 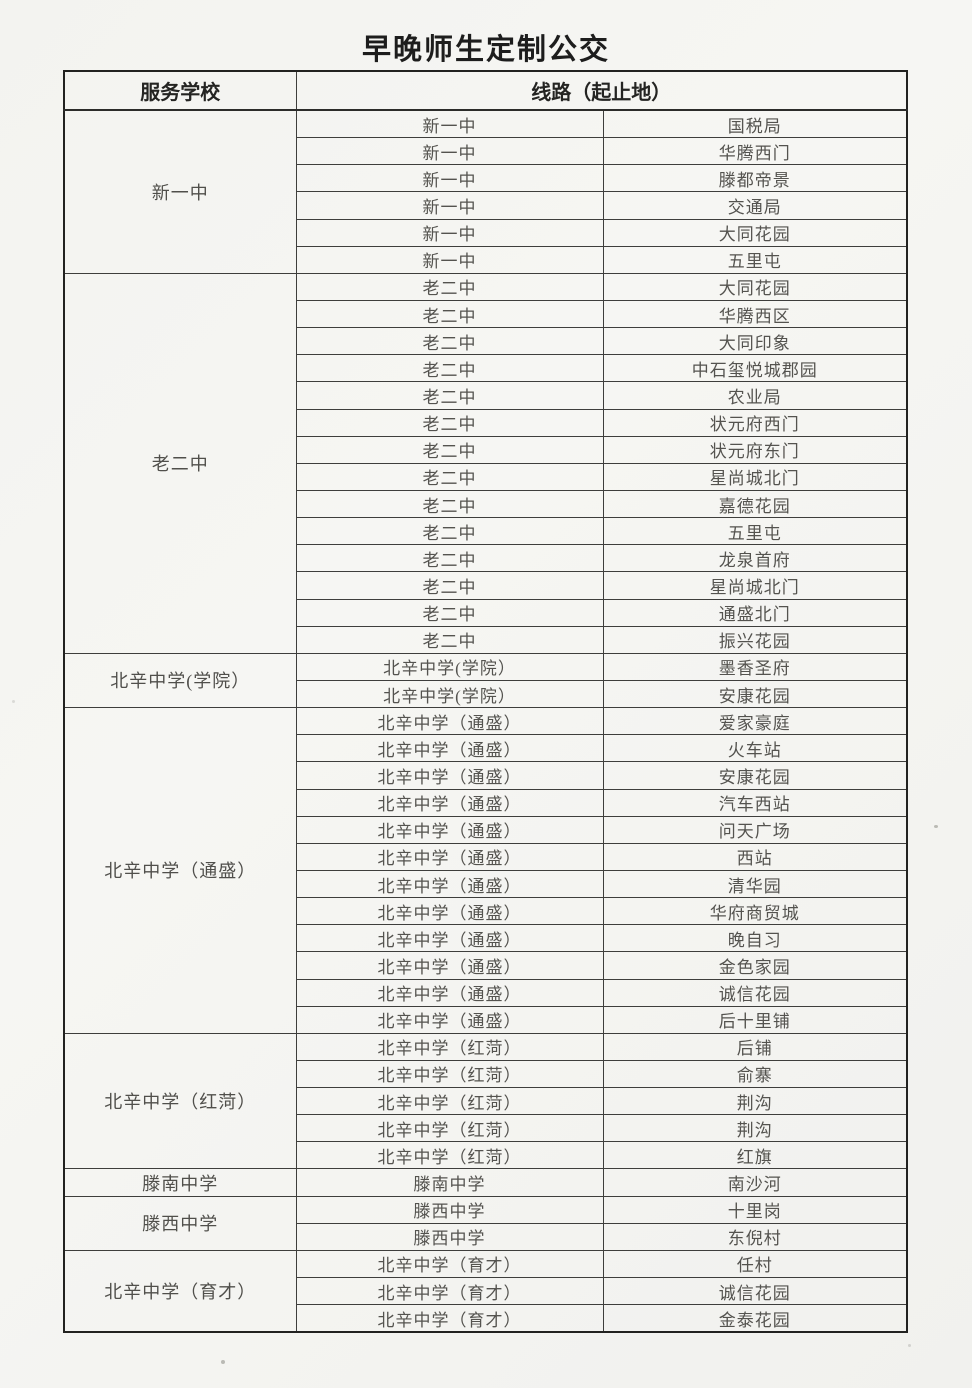 I want to click on route-destination-cell: 后铺, so click(x=755, y=1046).